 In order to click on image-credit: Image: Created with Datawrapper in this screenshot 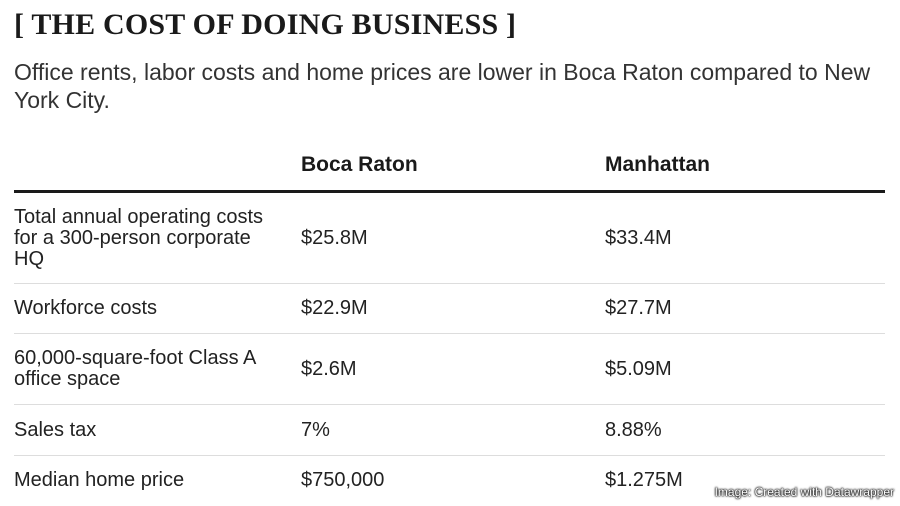, I will do `click(804, 492)`.